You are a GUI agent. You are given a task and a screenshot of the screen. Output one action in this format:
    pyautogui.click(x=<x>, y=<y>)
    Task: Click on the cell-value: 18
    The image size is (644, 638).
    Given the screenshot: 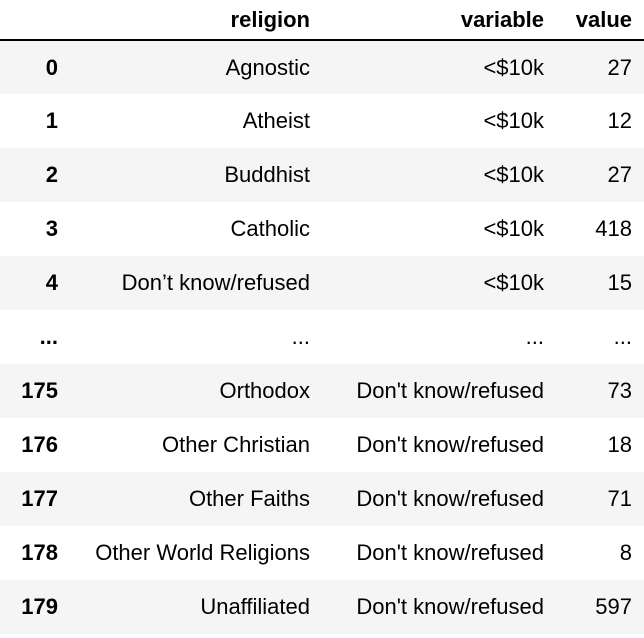 What is the action you would take?
    pyautogui.click(x=619, y=444)
    